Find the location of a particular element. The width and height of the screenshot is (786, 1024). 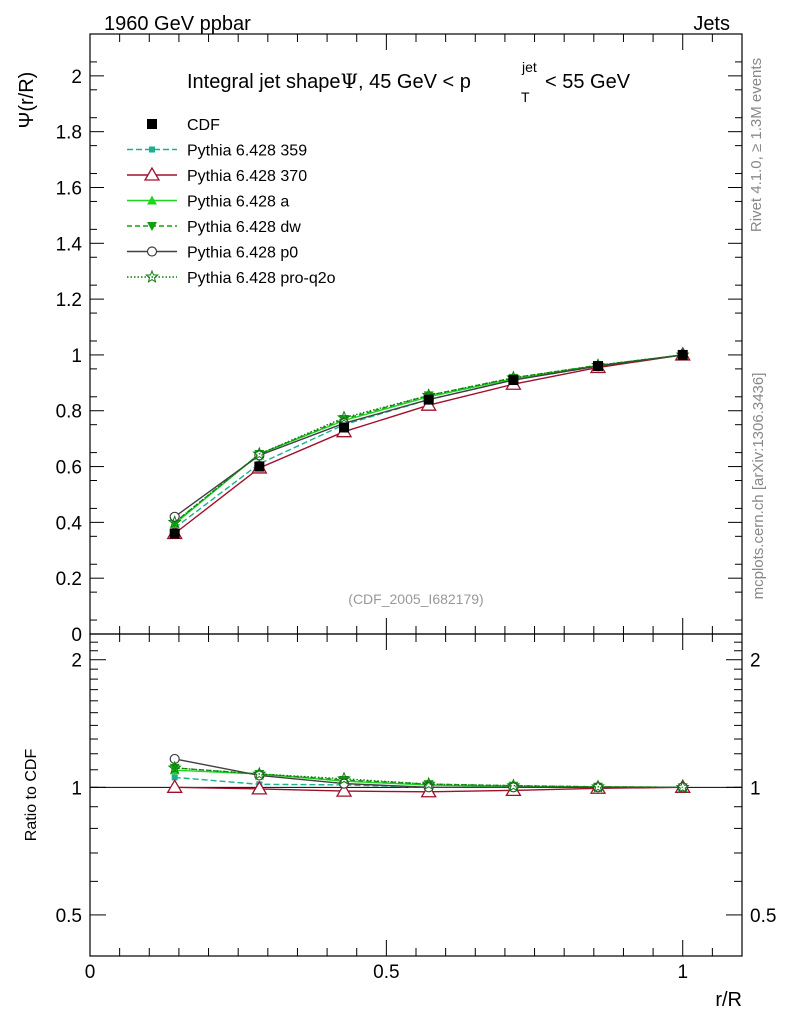

main-ylabel: Ψ(r/R) is located at coordinates (27, 100).